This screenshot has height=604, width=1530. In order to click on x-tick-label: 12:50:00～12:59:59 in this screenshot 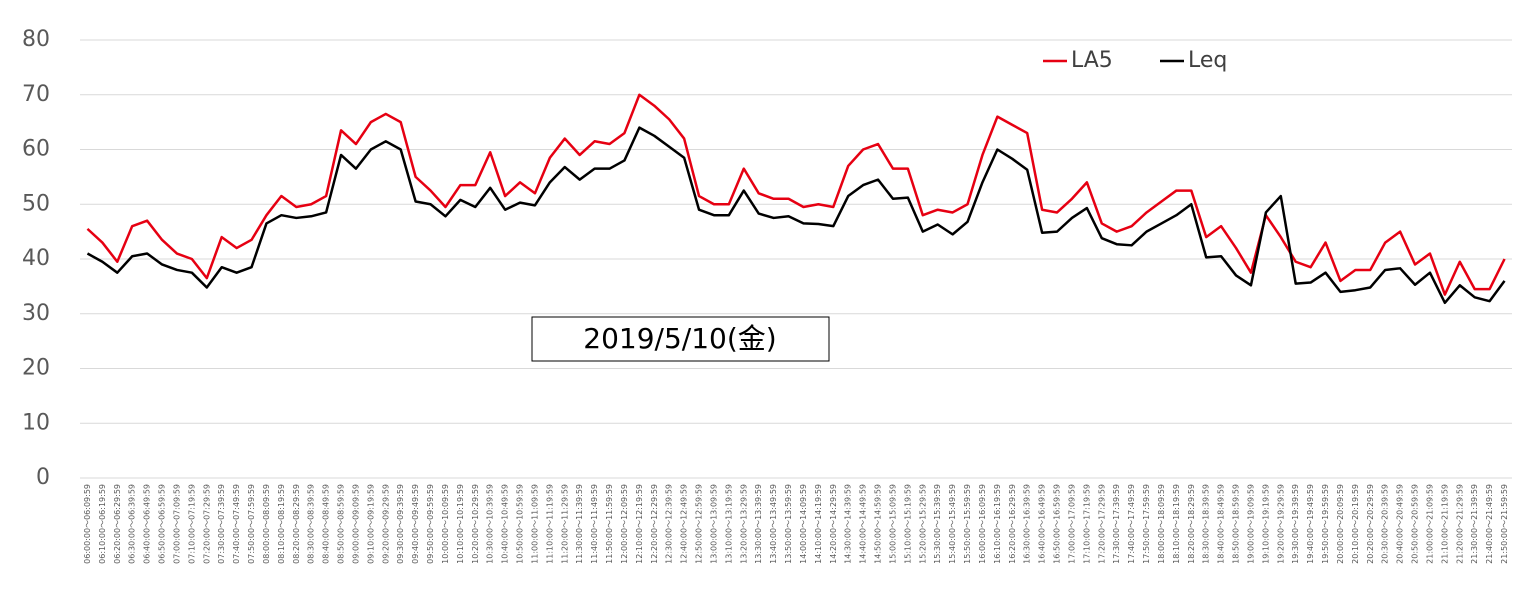, I will do `click(699, 524)`.